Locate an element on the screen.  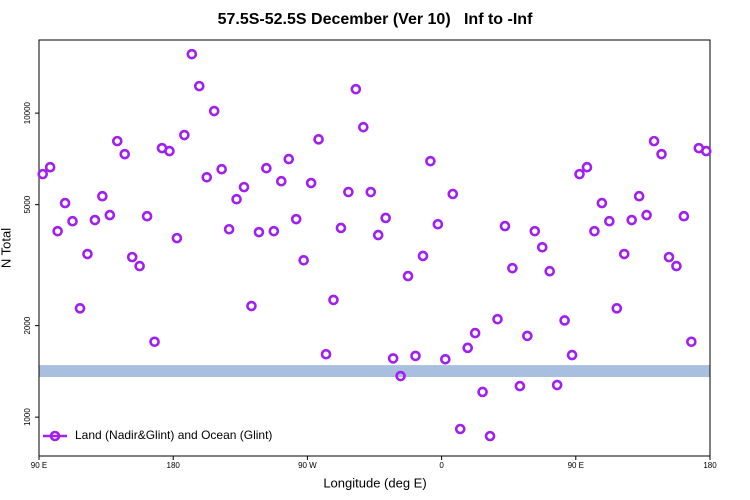
band is located at coordinates (374, 371).